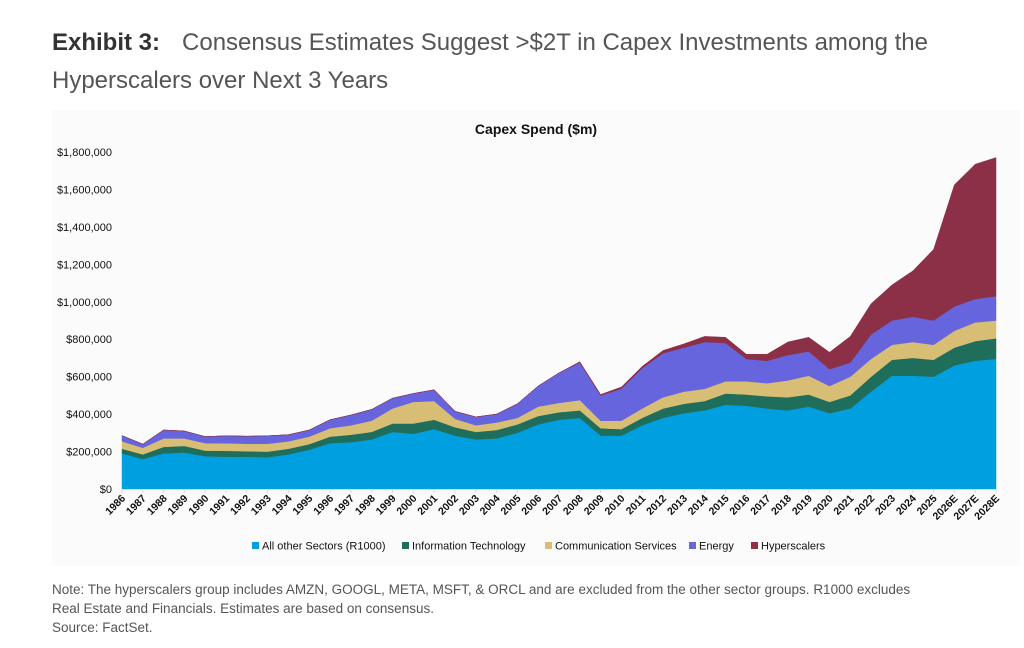 This screenshot has width=1024, height=648. Describe the element at coordinates (89, 340) in the screenshot. I see `y-tick-label: $800,000` at that location.